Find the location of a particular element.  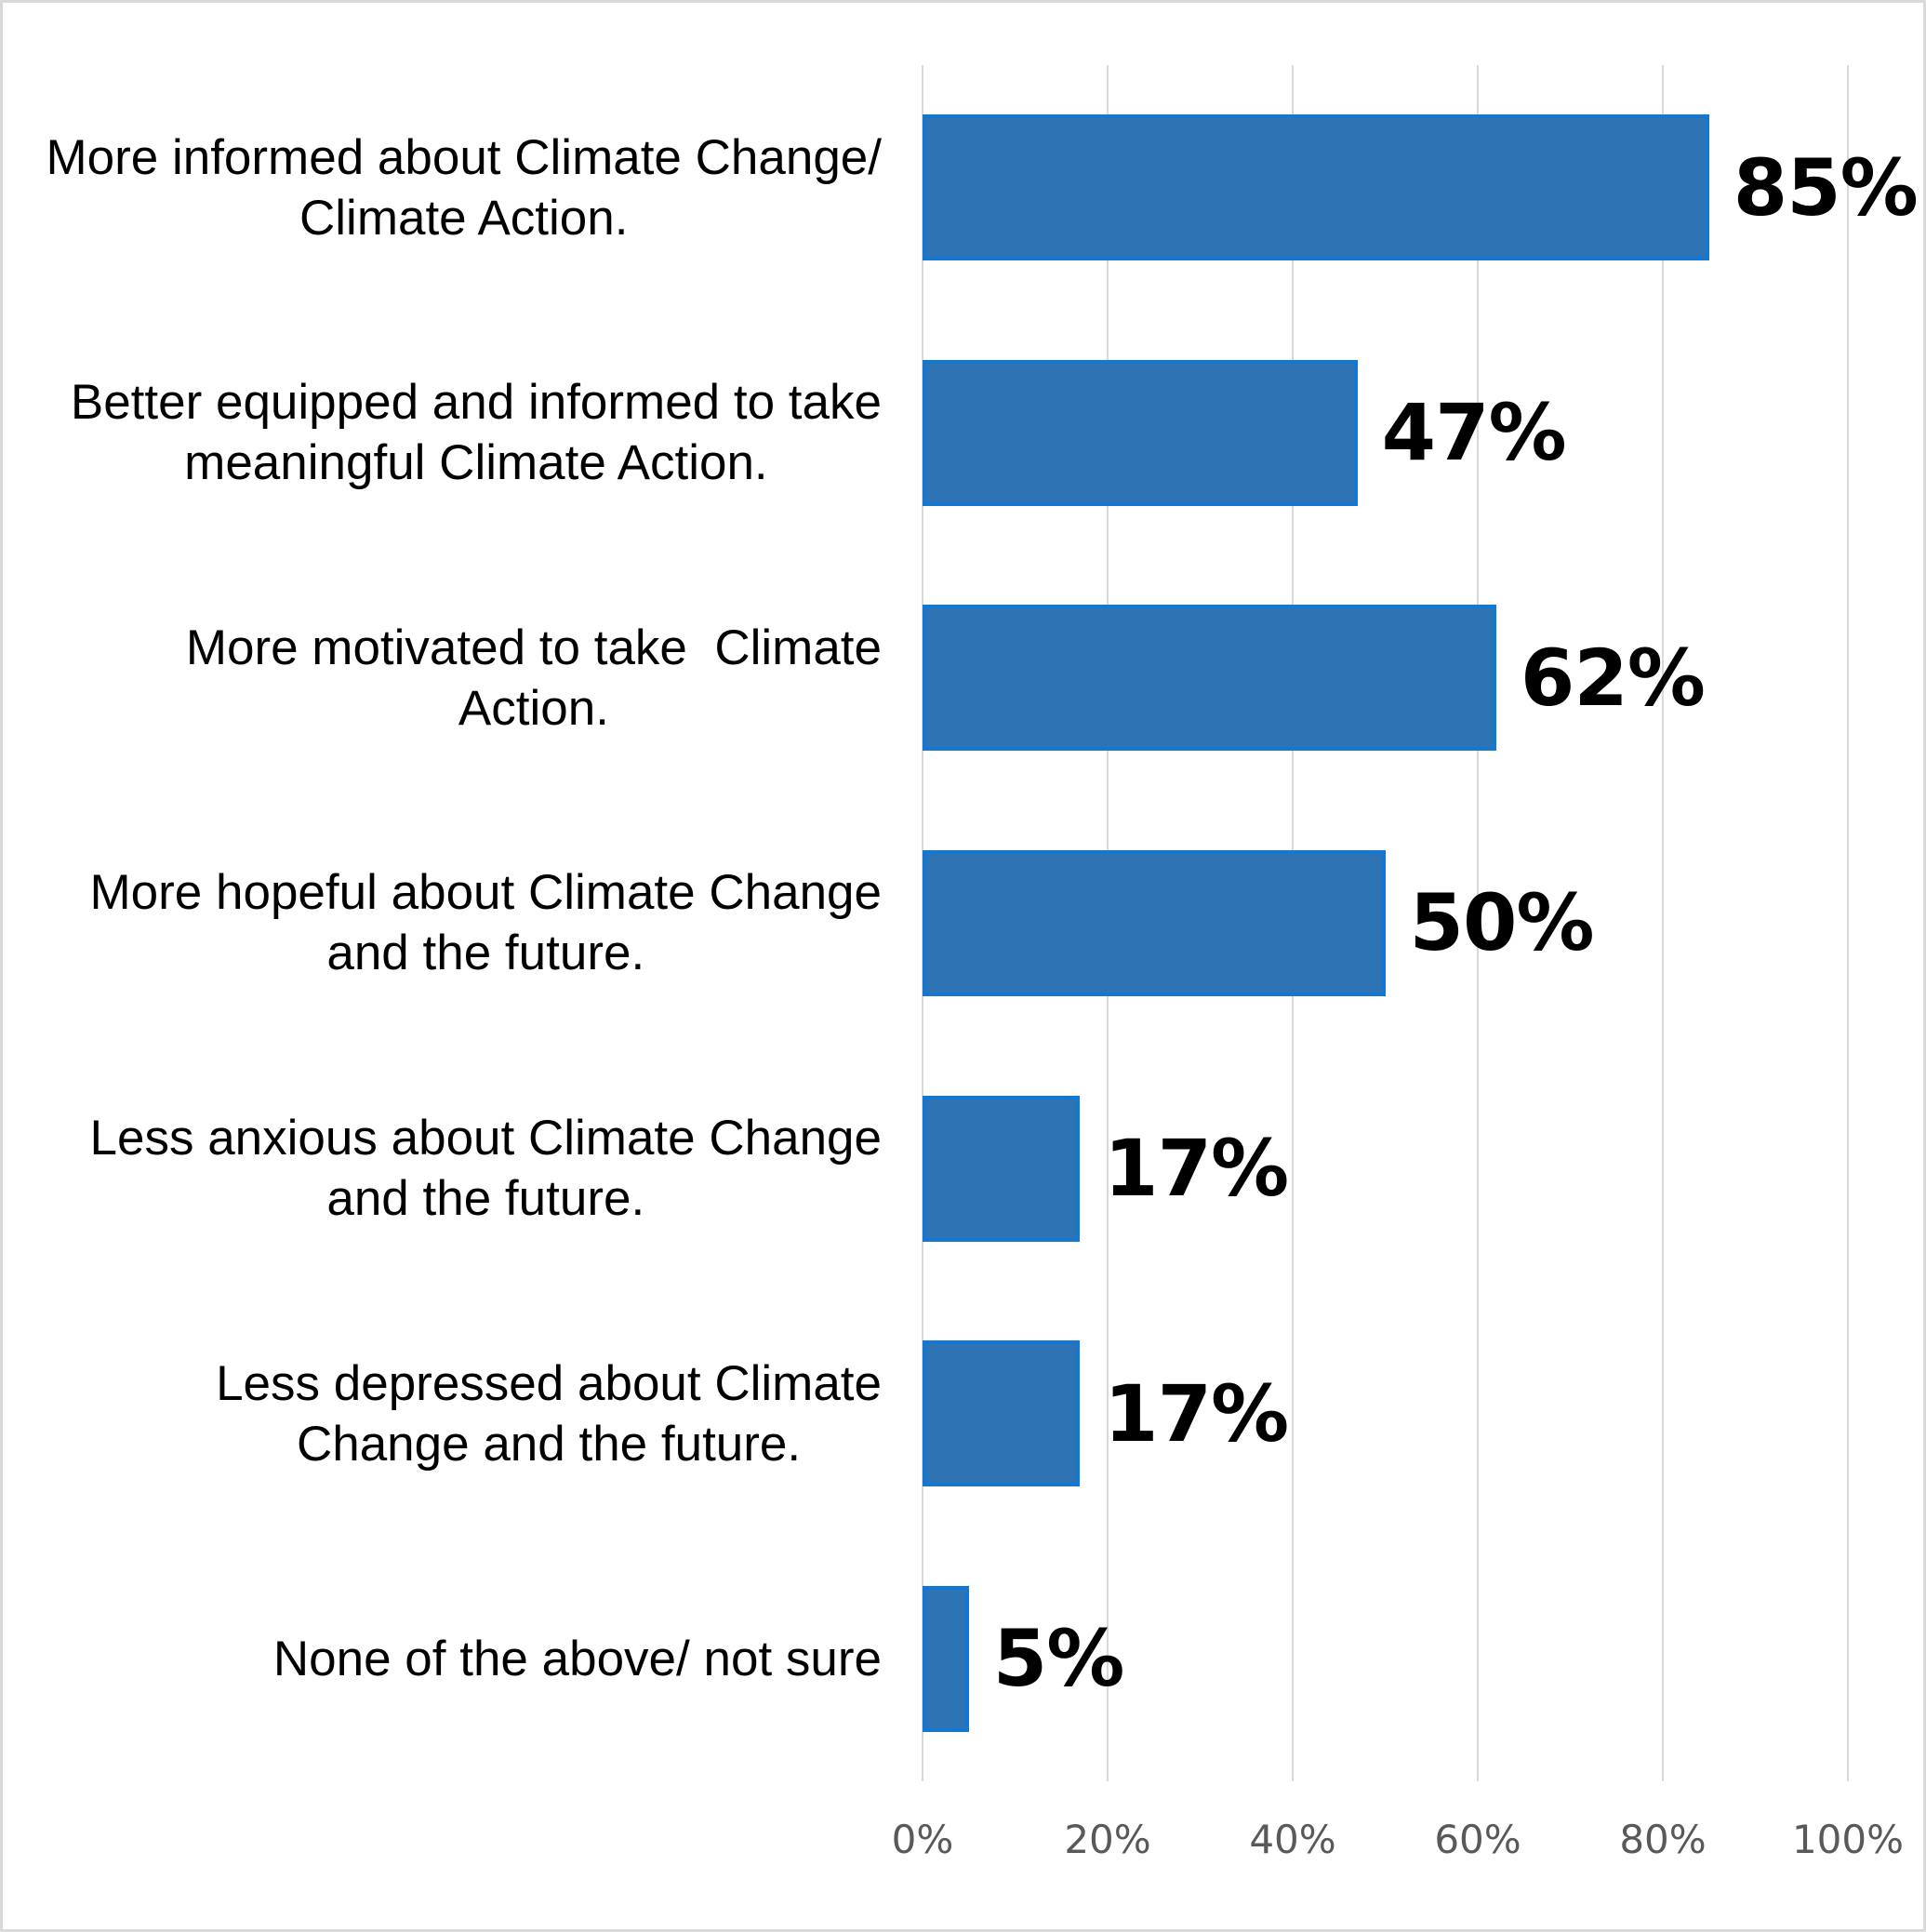

category-label-line: Better equipped and informed to take is located at coordinates (476, 403).